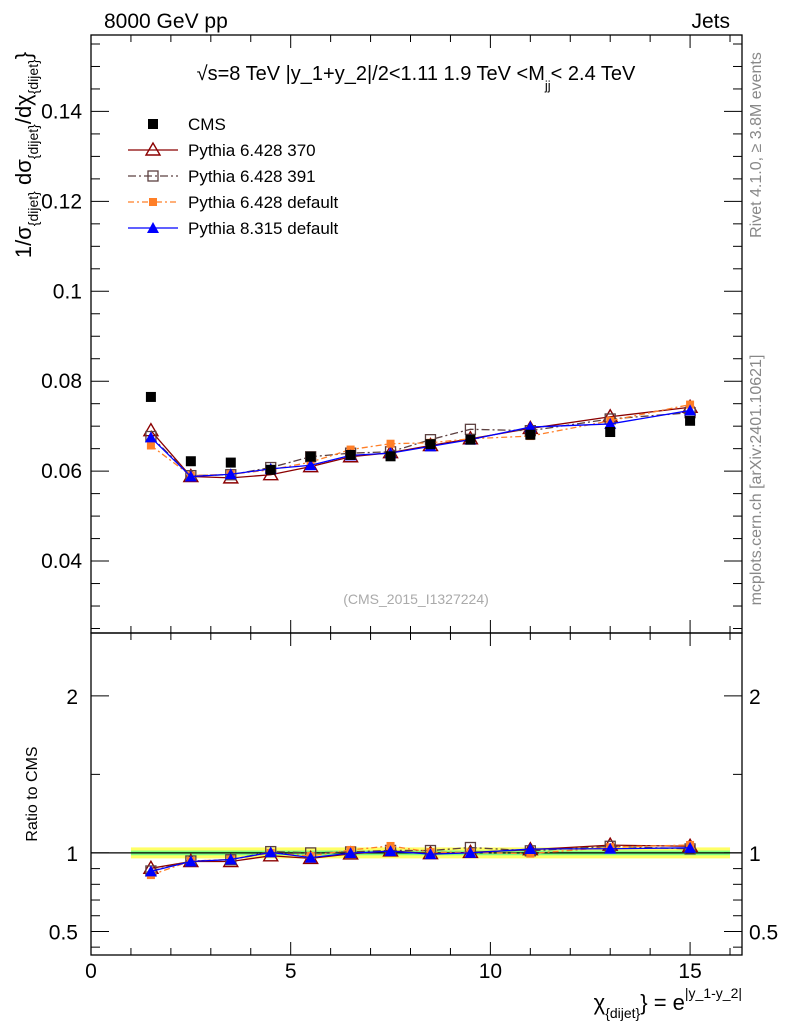  Describe the element at coordinates (33, 208) in the screenshot. I see `ylabel-sub-1: {dijet}` at that location.